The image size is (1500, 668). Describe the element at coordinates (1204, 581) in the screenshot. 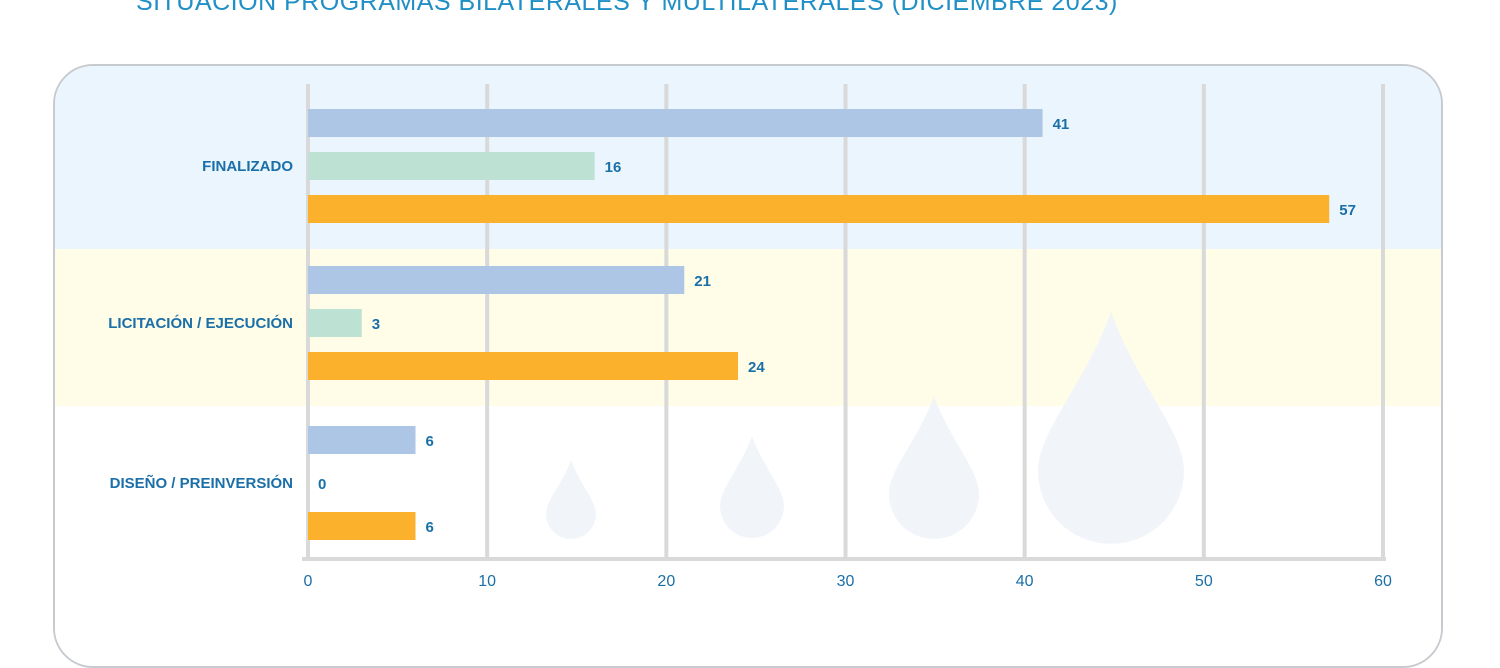

I see `x-tick-label-50: 50` at that location.